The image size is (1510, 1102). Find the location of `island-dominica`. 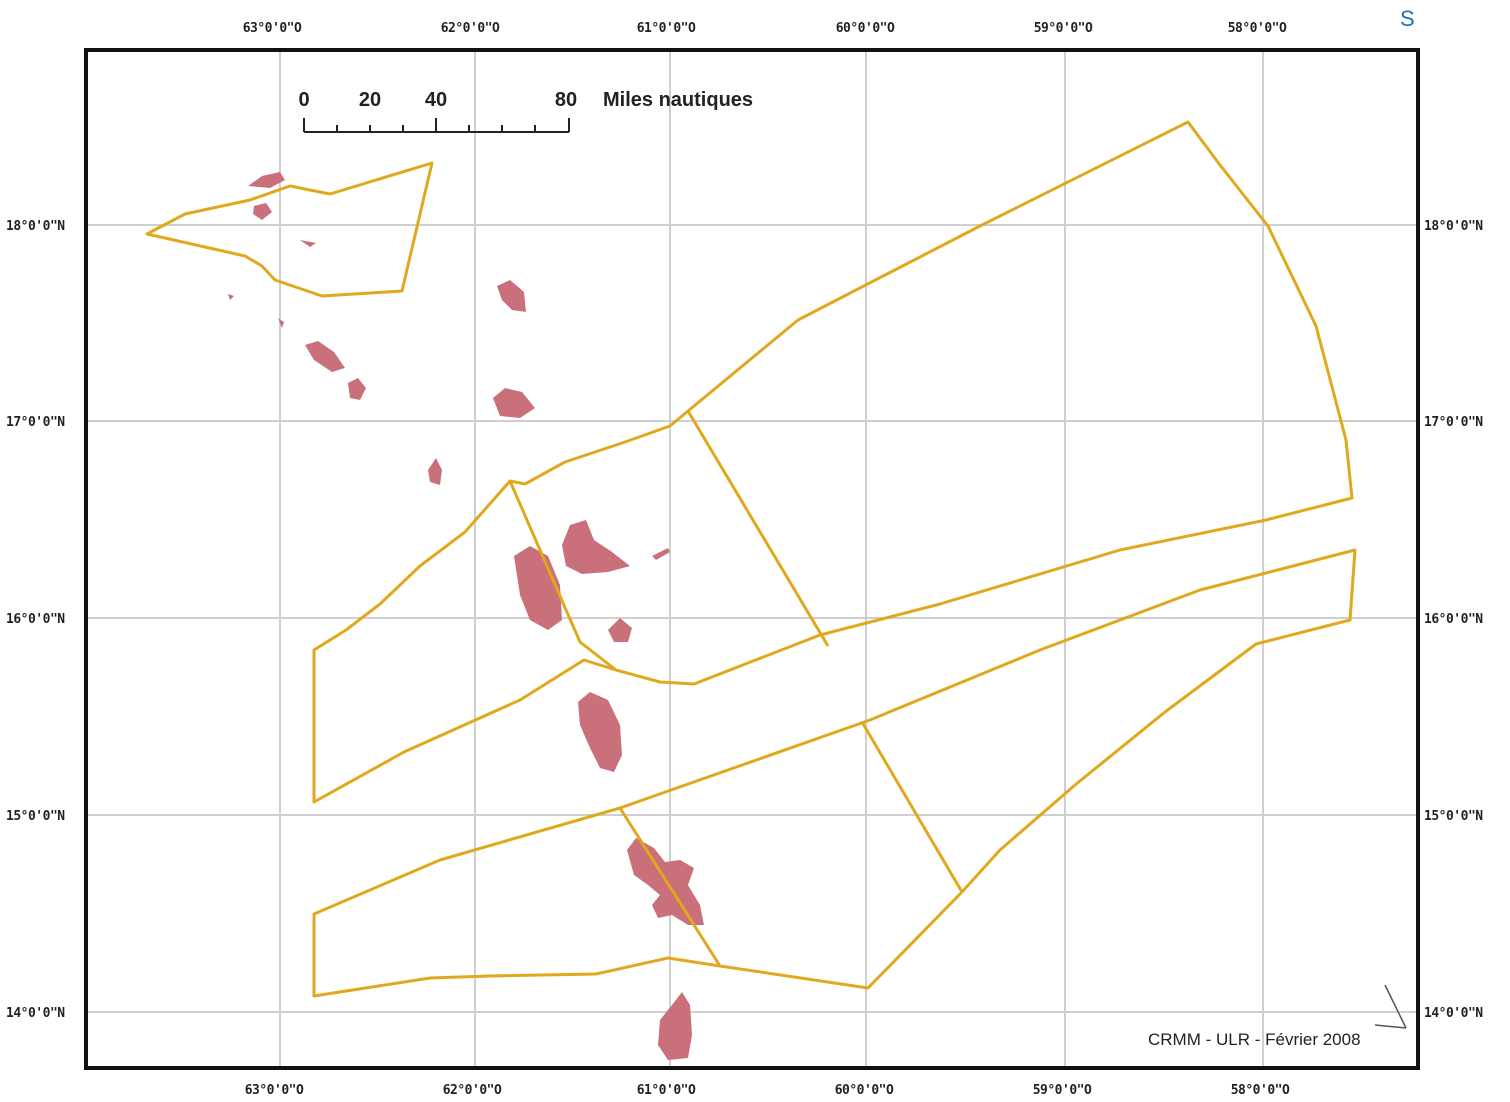

island-dominica is located at coordinates (600, 732).